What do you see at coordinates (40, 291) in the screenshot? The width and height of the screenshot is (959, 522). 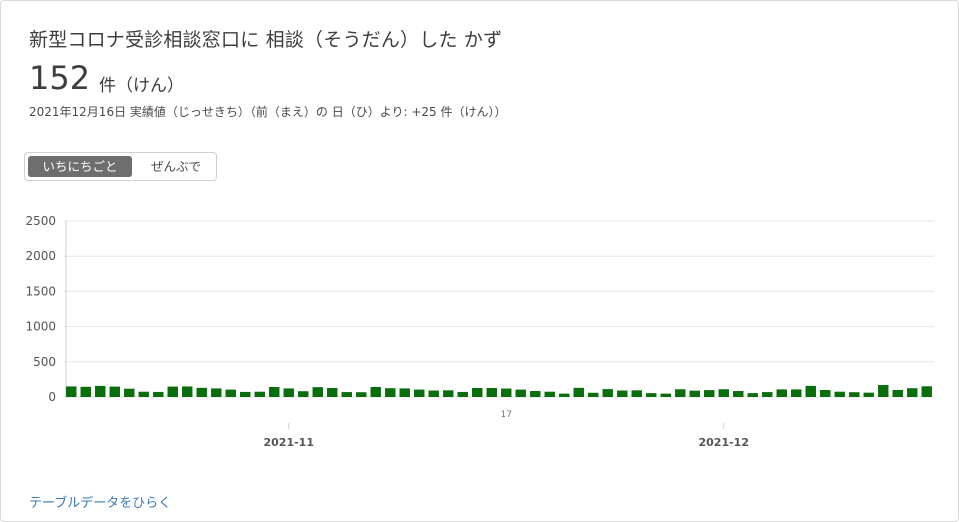 I see `y-tick-label: 1500` at bounding box center [40, 291].